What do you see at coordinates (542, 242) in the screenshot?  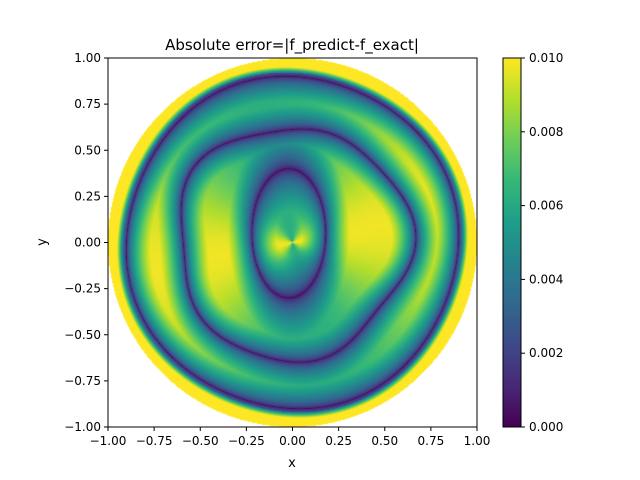 I see `colorbar-axis: 0.000 0.002 0.004 0.006 0.008 0.010` at bounding box center [542, 242].